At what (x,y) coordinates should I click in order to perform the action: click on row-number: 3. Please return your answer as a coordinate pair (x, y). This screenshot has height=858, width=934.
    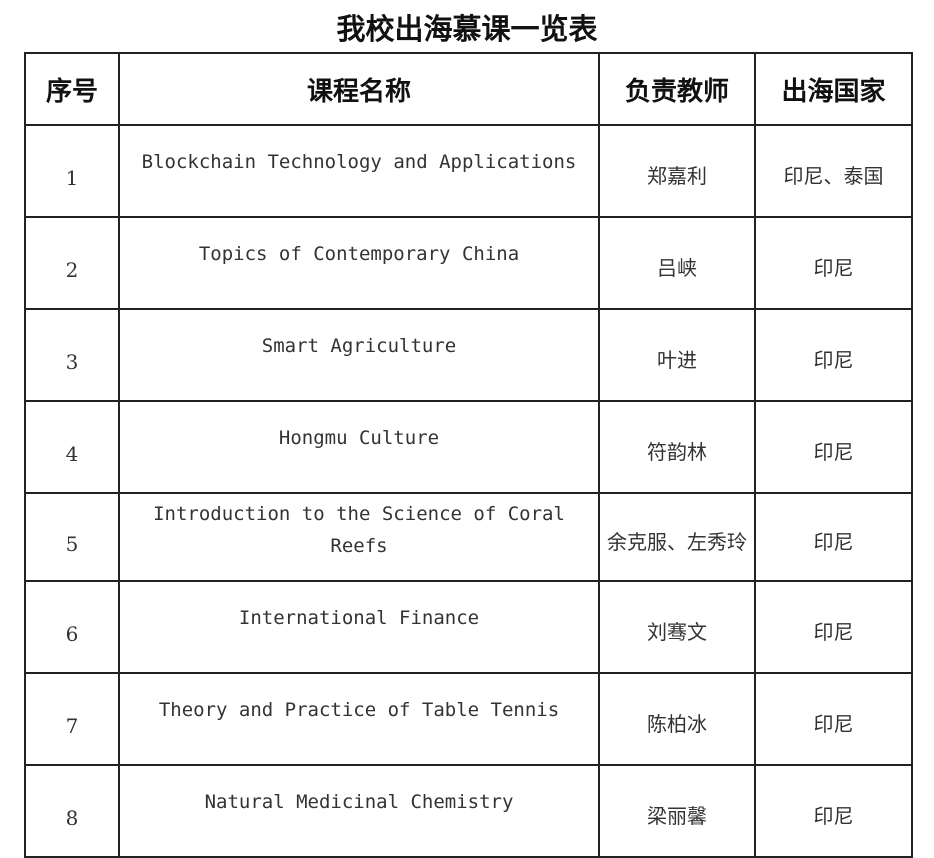
    Looking at the image, I should click on (72, 355).